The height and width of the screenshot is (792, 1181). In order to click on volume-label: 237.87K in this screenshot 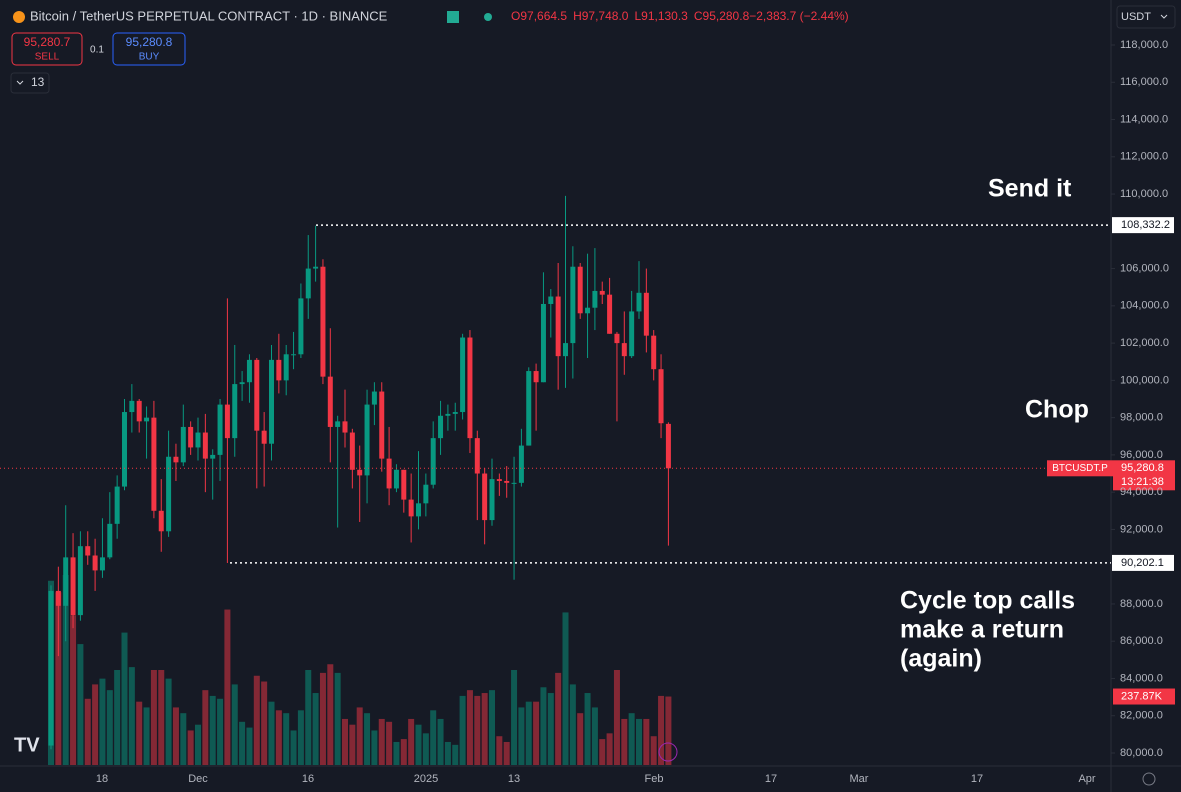, I will do `click(1142, 696)`.